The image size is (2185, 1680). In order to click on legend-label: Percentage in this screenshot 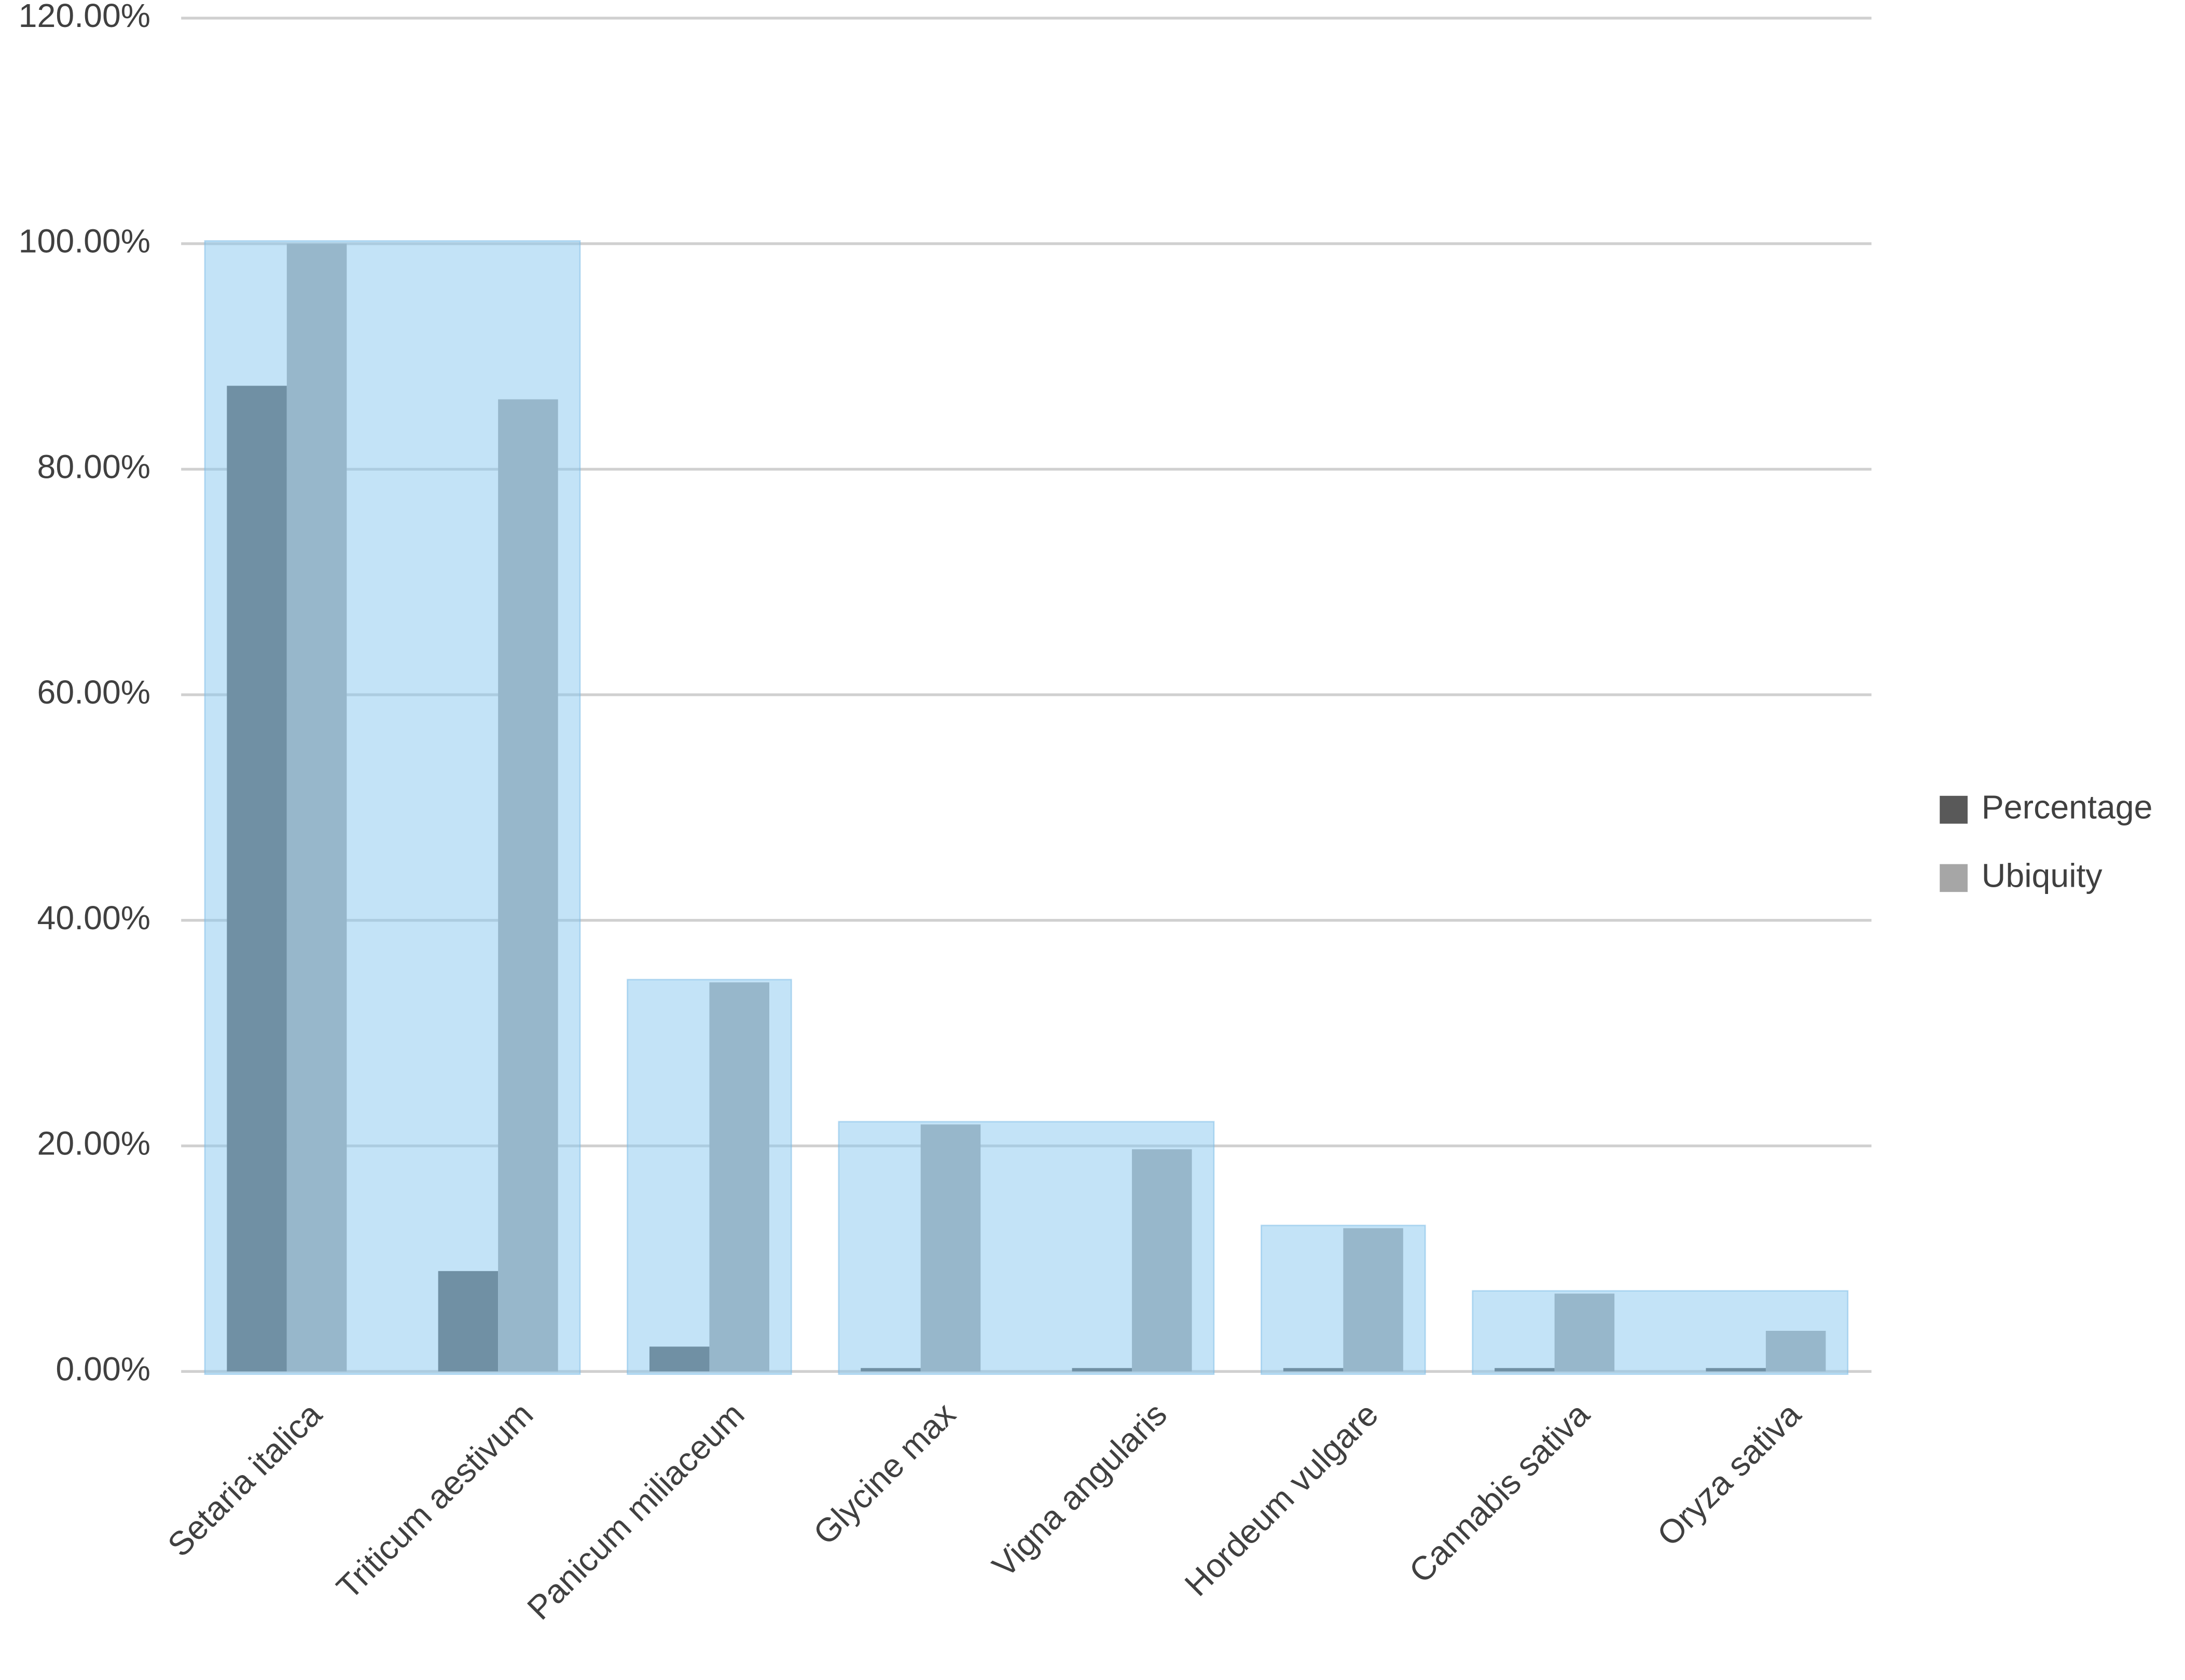, I will do `click(2068, 807)`.